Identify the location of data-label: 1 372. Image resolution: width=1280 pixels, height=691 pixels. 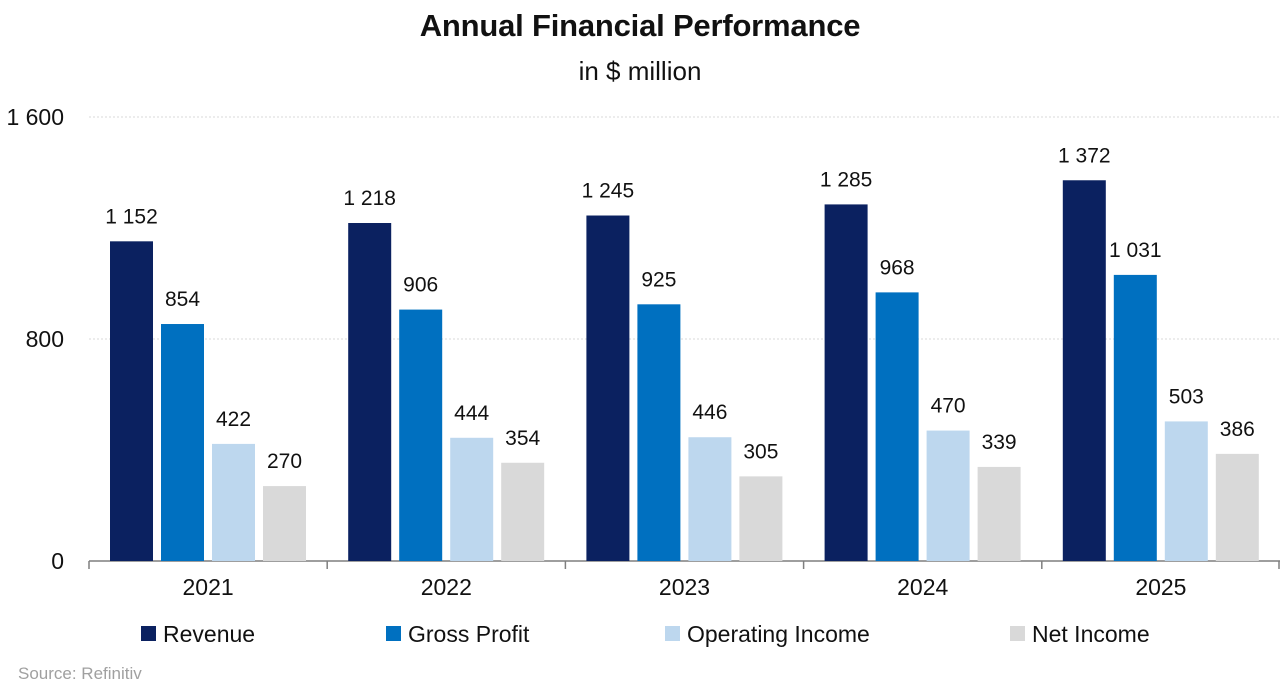
(1084, 155).